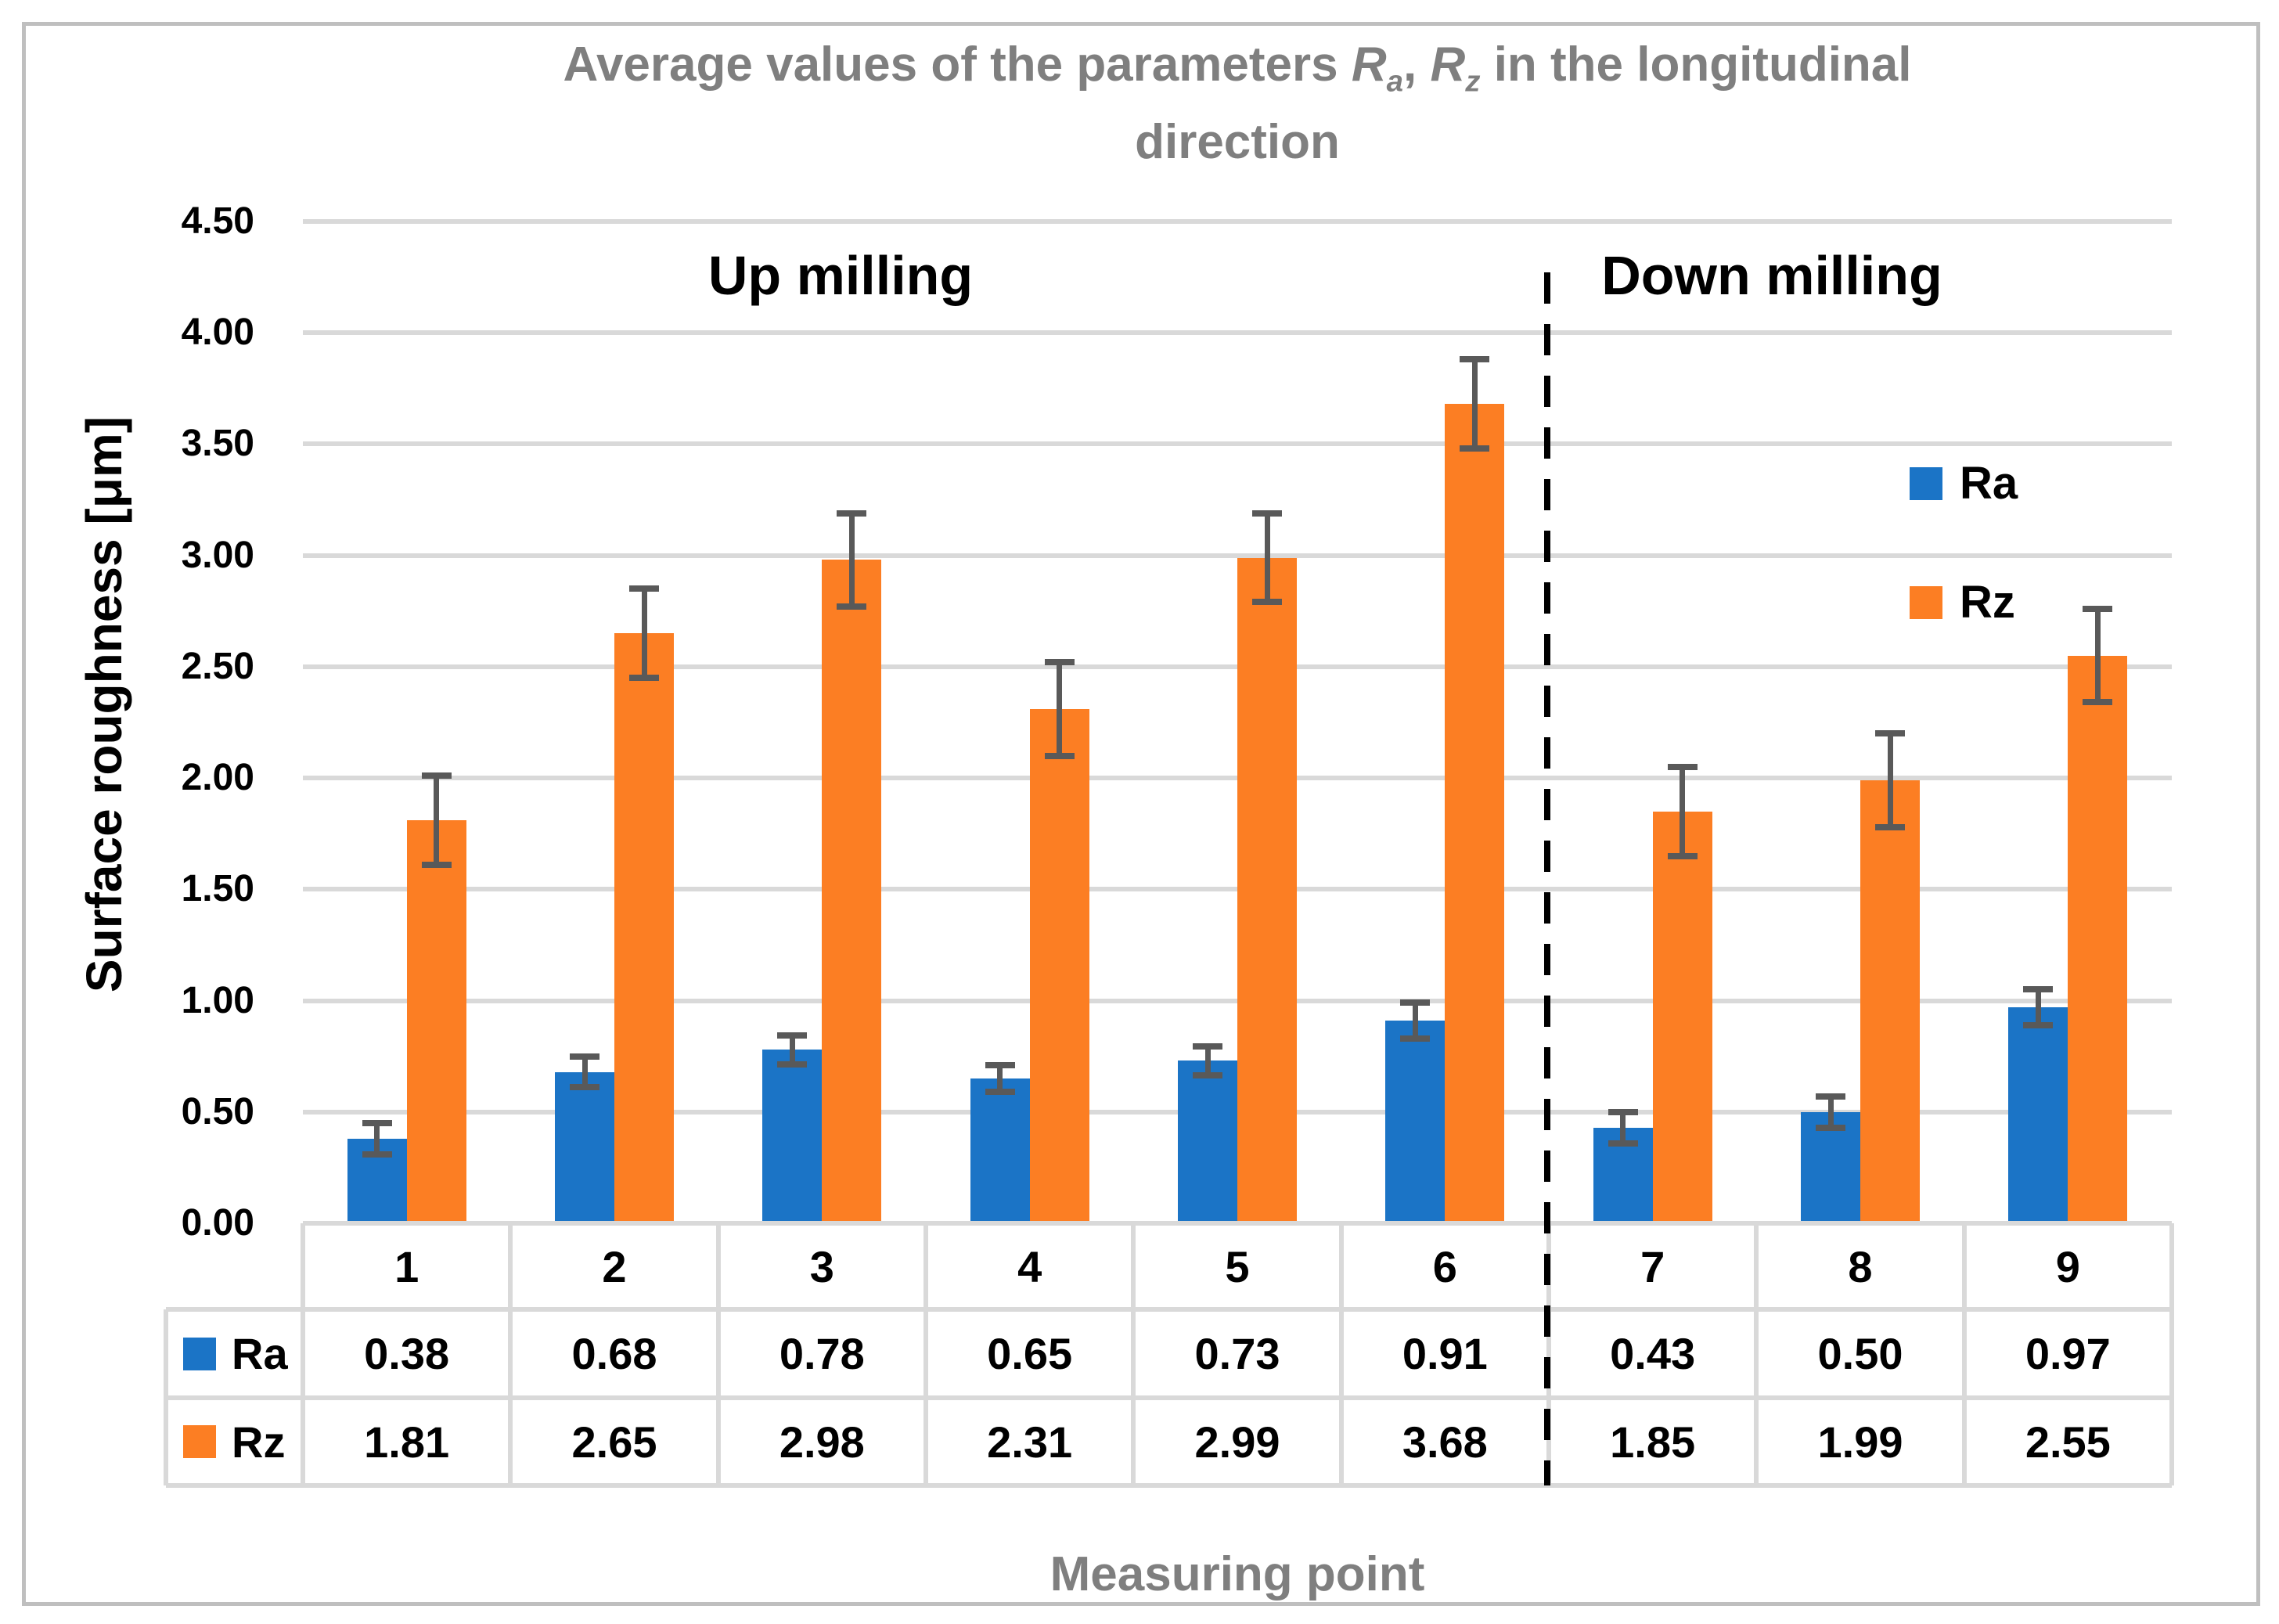 The height and width of the screenshot is (1624, 2279). What do you see at coordinates (217, 889) in the screenshot?
I see `y-tick-label: 1.50` at bounding box center [217, 889].